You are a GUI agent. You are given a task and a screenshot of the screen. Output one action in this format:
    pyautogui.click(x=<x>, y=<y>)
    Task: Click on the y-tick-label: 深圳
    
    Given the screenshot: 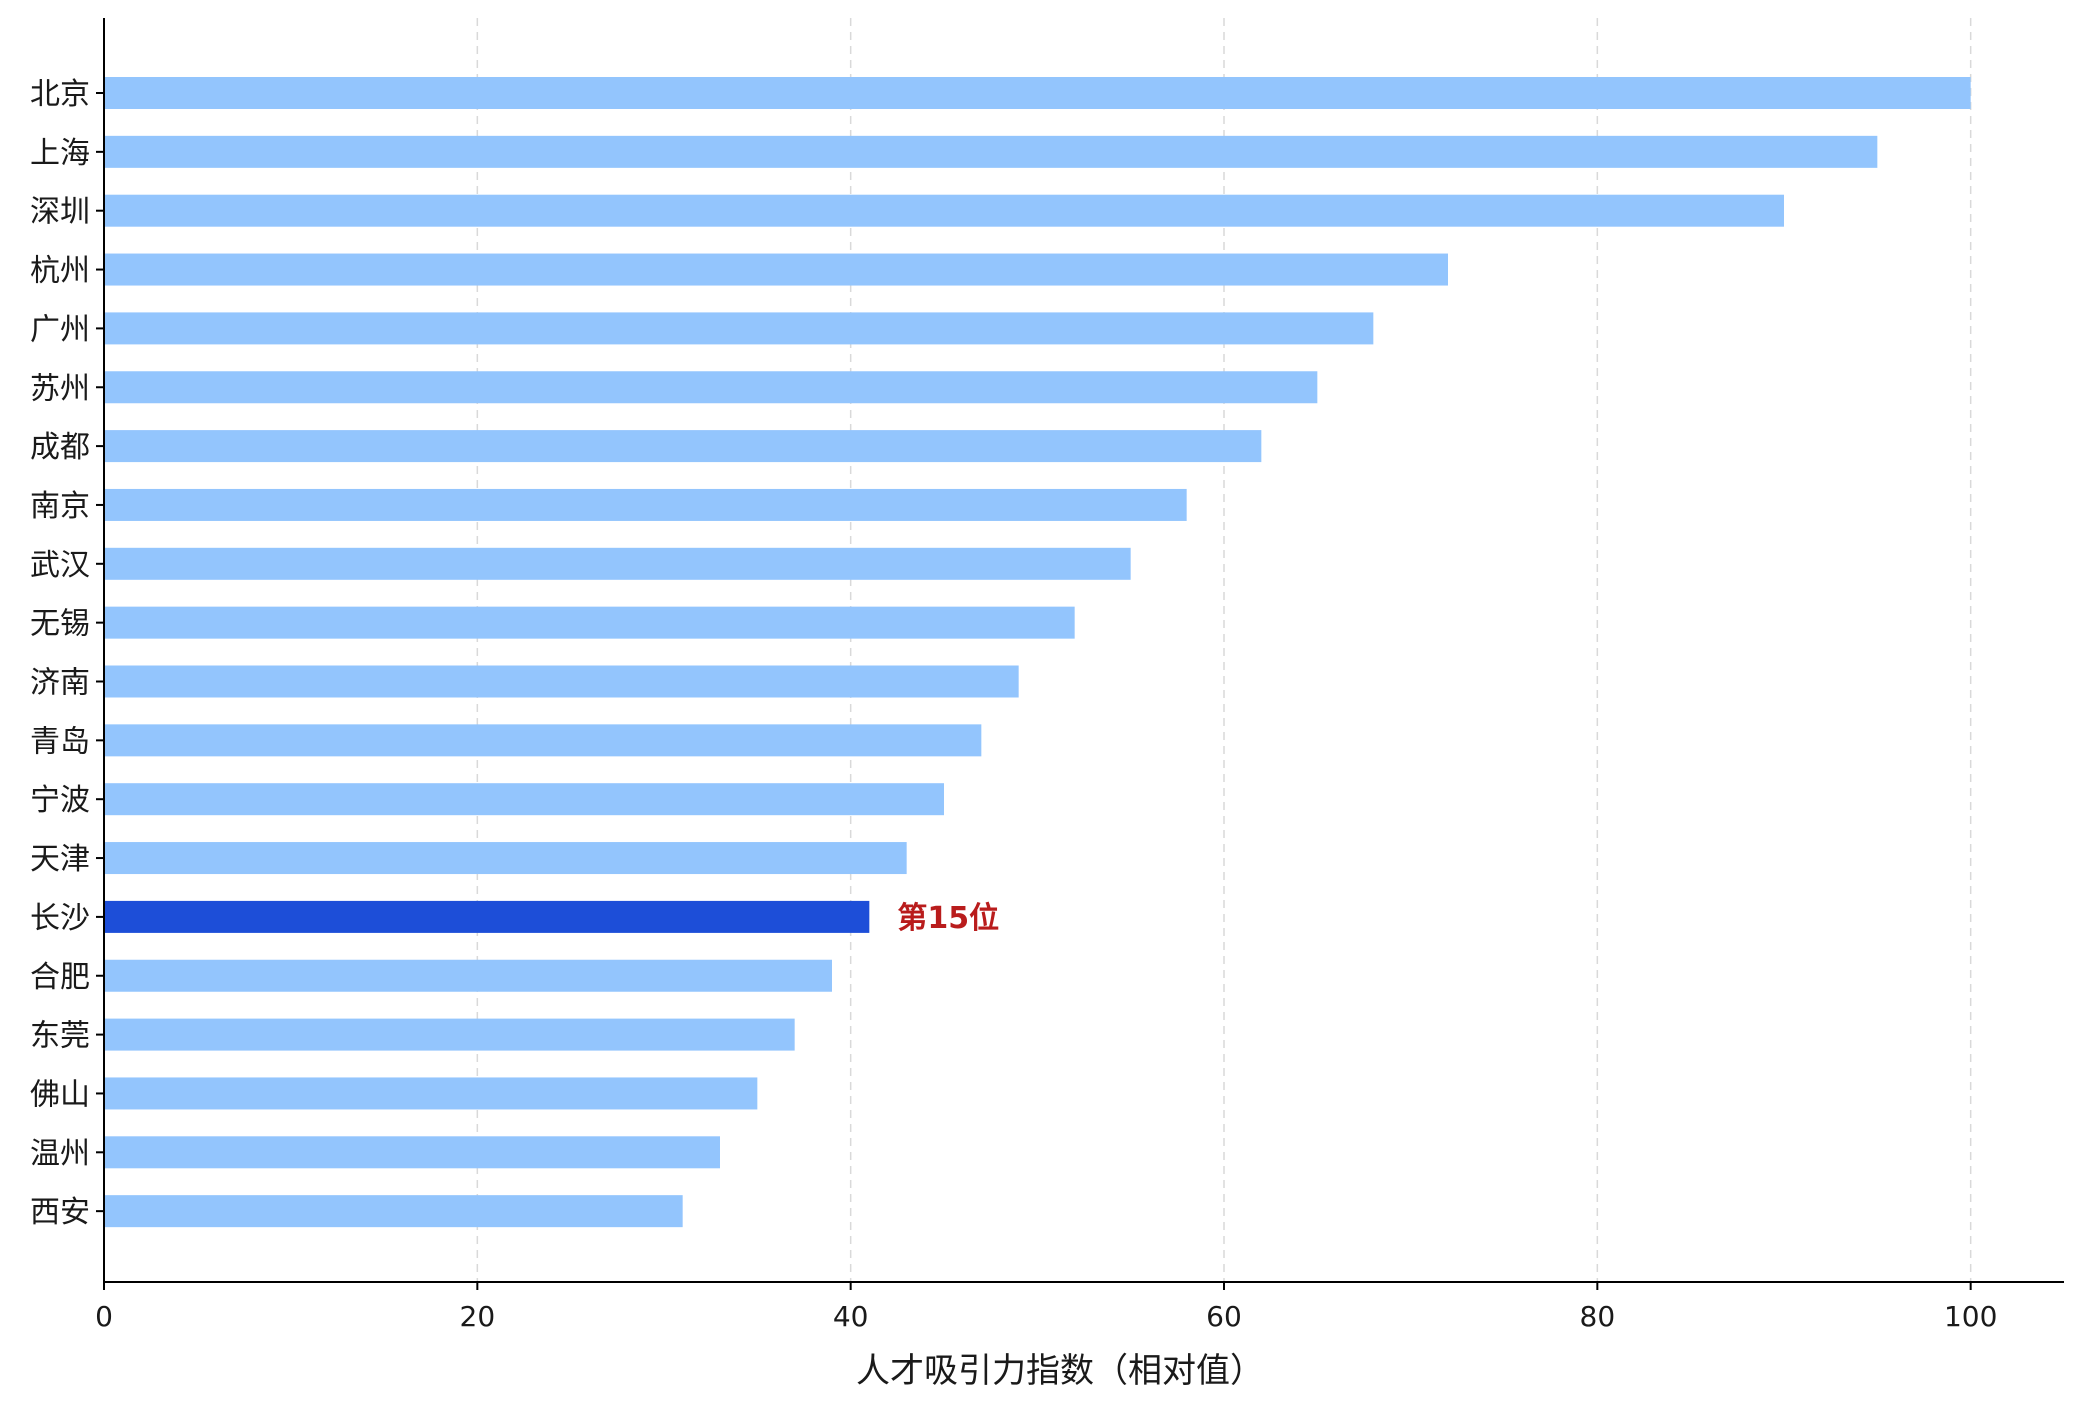 What is the action you would take?
    pyautogui.click(x=60, y=212)
    